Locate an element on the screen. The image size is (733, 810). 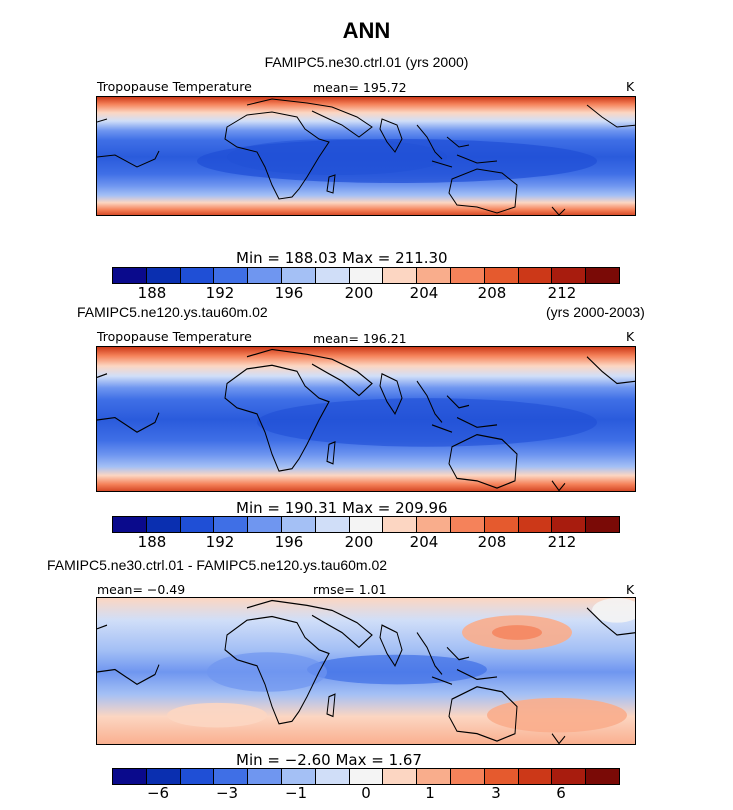
panel1-tick: 196 is located at coordinates (289, 293).